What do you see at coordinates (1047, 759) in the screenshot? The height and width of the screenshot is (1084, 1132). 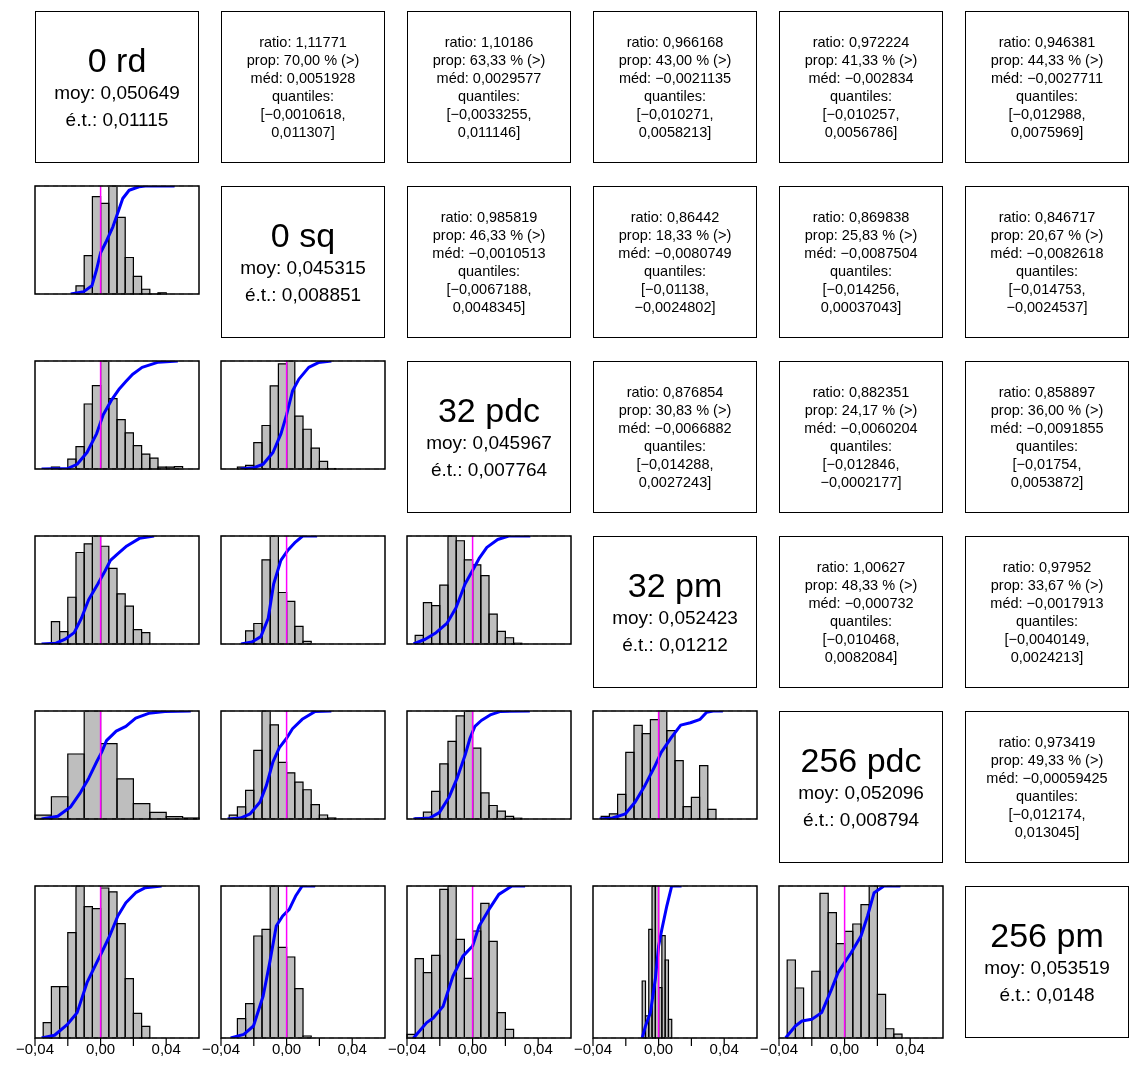 I see `text: prop: 49,33 % (>)` at bounding box center [1047, 759].